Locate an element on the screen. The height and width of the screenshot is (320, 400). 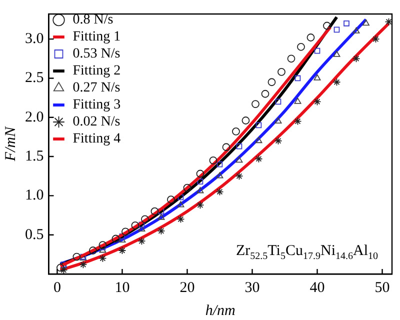
y-tick-label: 1.5 is located at coordinates (34, 156).